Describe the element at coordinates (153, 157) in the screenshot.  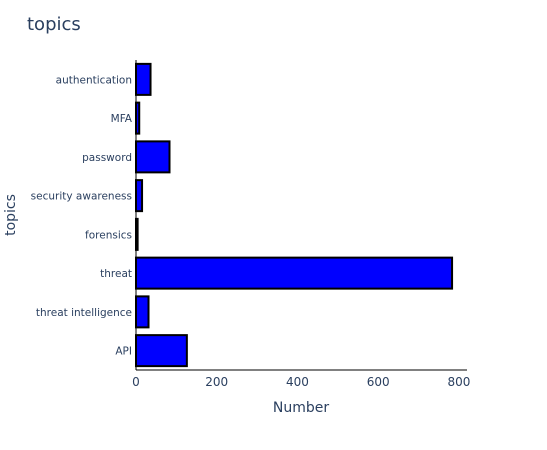
I see `bar-password` at that location.